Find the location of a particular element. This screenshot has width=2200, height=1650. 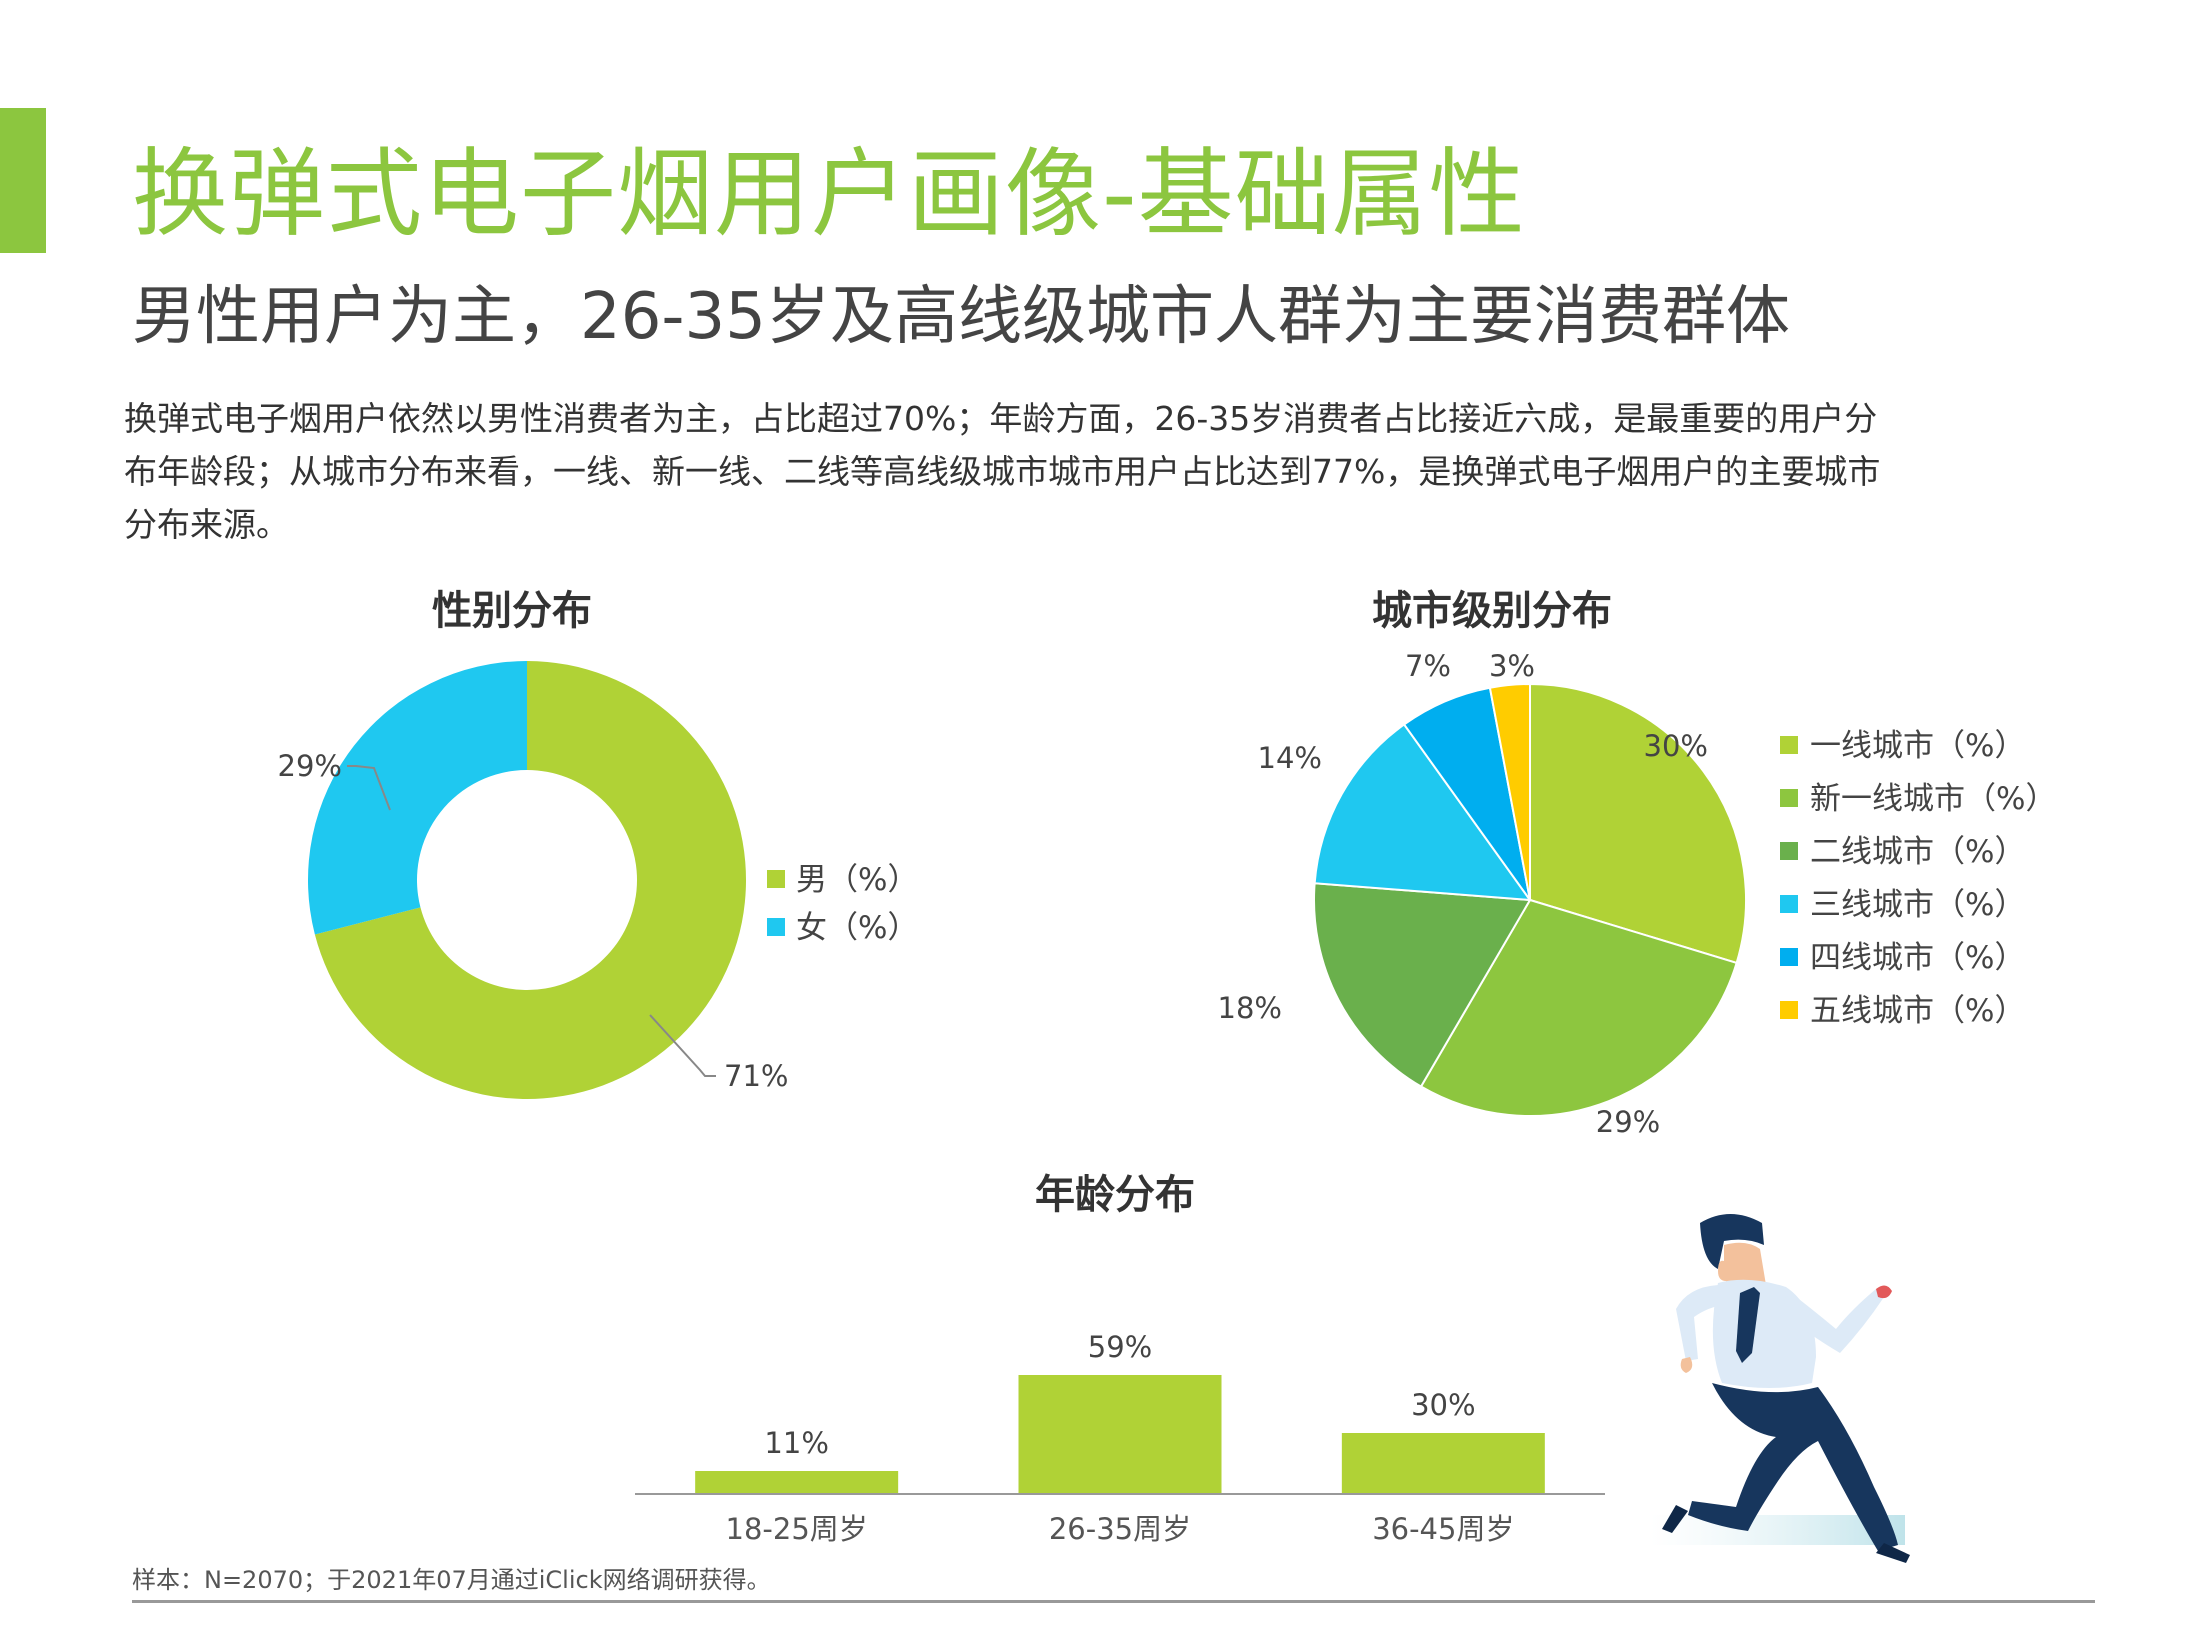

slice-value-label: 7% is located at coordinates (1428, 666).